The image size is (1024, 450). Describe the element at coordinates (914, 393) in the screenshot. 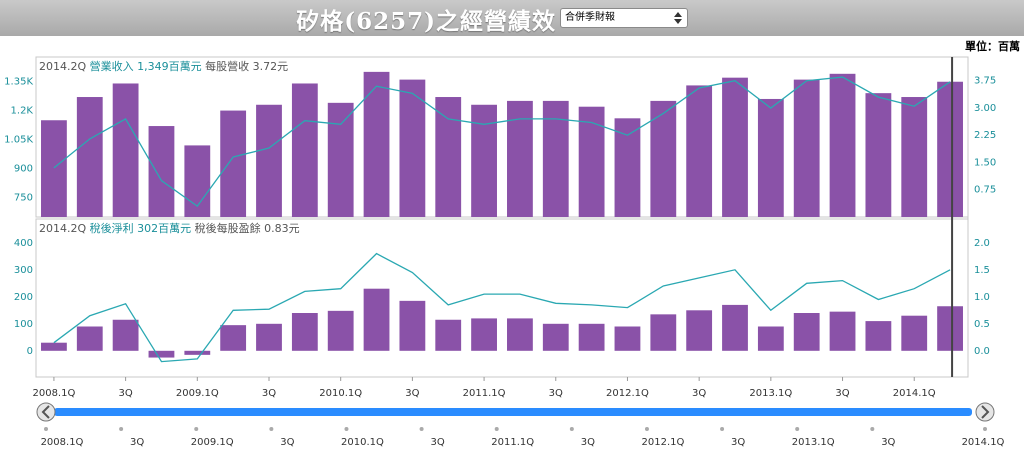

I see `x-axis-tick-label: 2014.1Q` at that location.